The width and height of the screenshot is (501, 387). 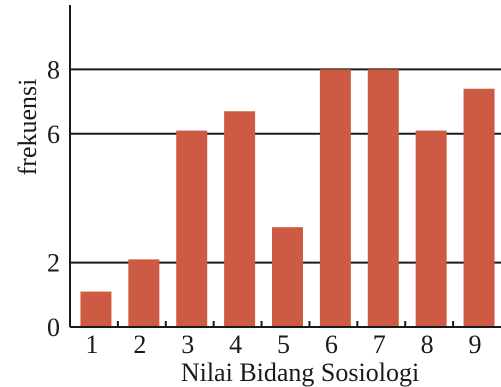 What do you see at coordinates (139, 344) in the screenshot?
I see `x-tick-label: 2` at bounding box center [139, 344].